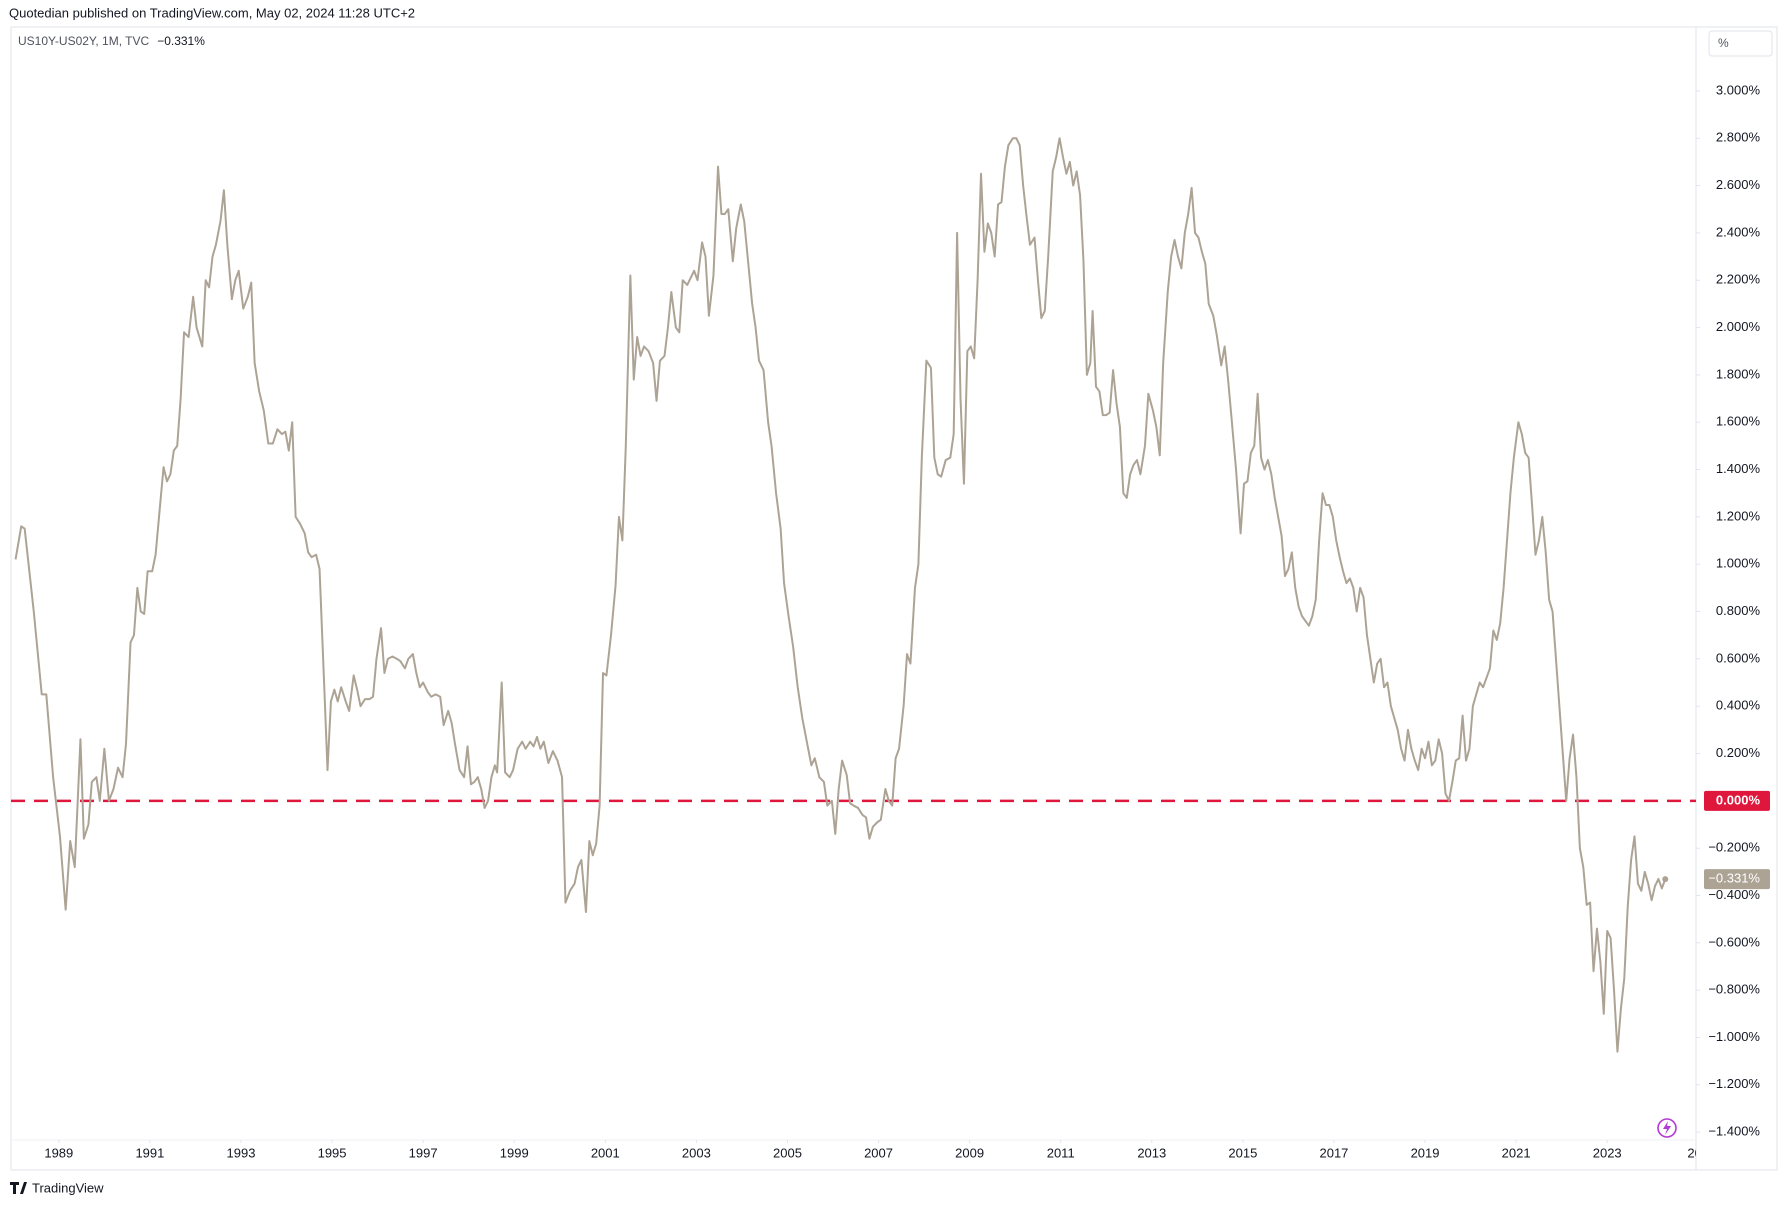 This screenshot has height=1207, width=1785. Describe the element at coordinates (181, 41) in the screenshot. I see `legend-value: −0.331%` at that location.